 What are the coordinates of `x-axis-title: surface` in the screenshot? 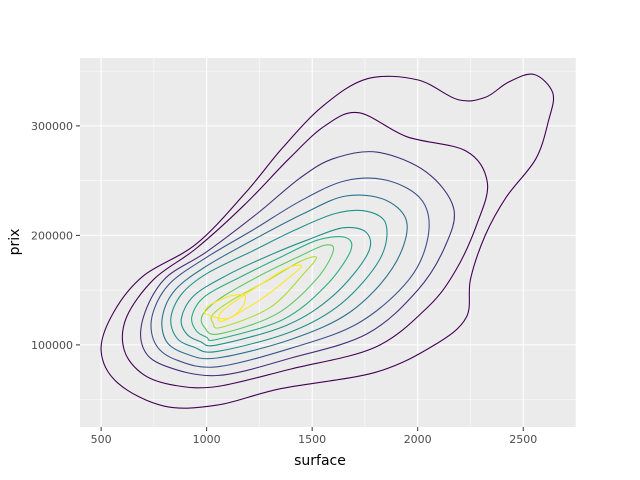 It's located at (320, 461).